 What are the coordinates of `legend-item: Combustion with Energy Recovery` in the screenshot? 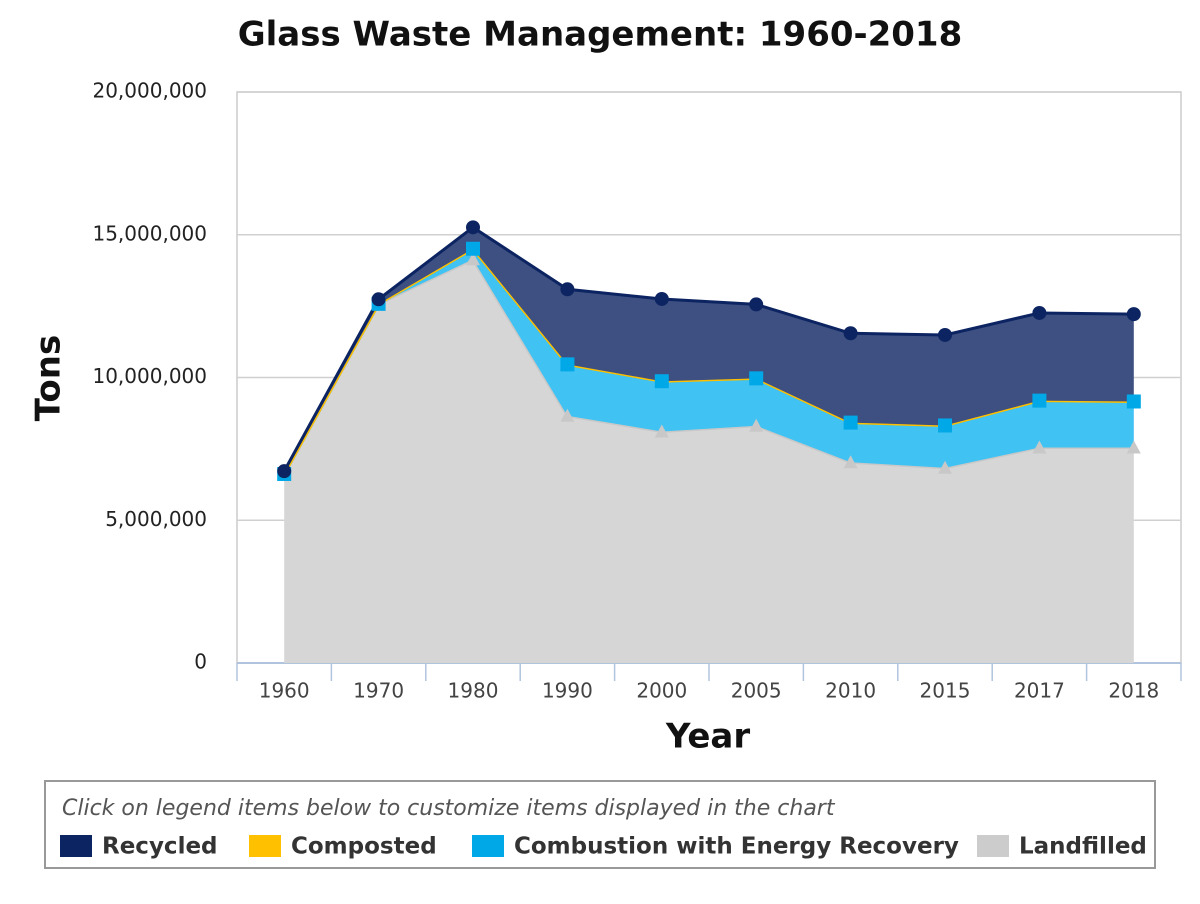 It's located at (715, 847).